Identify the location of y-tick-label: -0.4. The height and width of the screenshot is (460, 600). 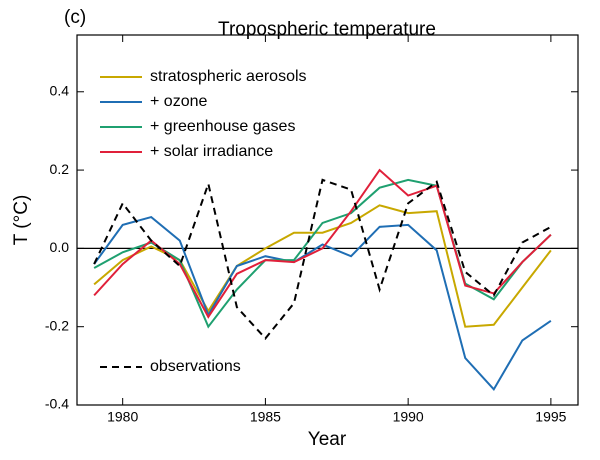
(57, 404).